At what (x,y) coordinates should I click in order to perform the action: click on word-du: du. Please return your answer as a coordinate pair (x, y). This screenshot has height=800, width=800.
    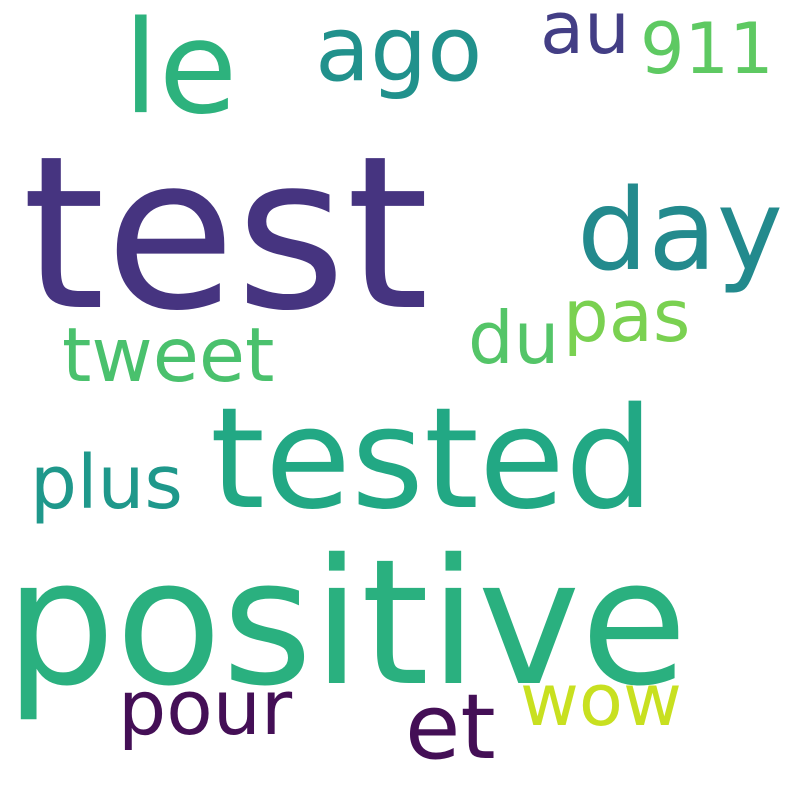
    Looking at the image, I should click on (514, 338).